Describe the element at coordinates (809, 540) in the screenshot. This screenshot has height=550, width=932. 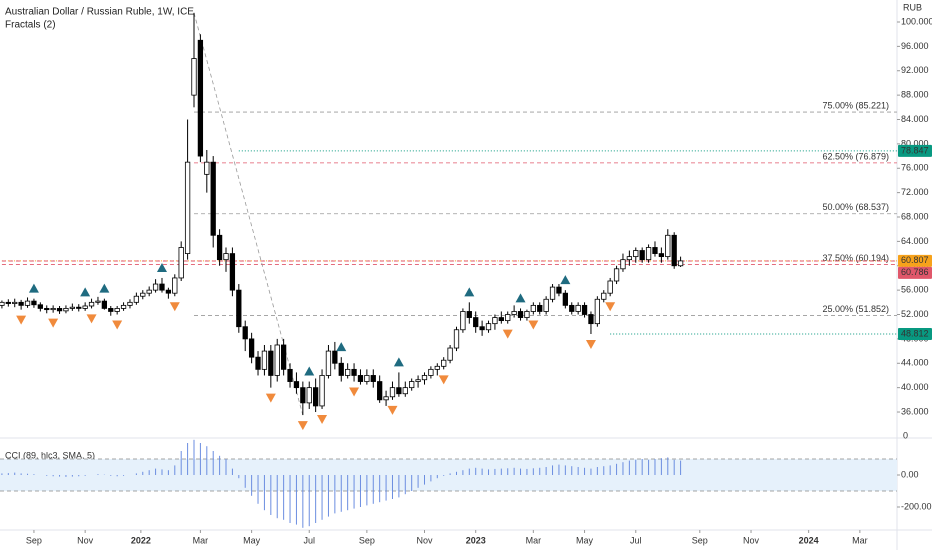
I see `x-tick-label: 2024` at that location.